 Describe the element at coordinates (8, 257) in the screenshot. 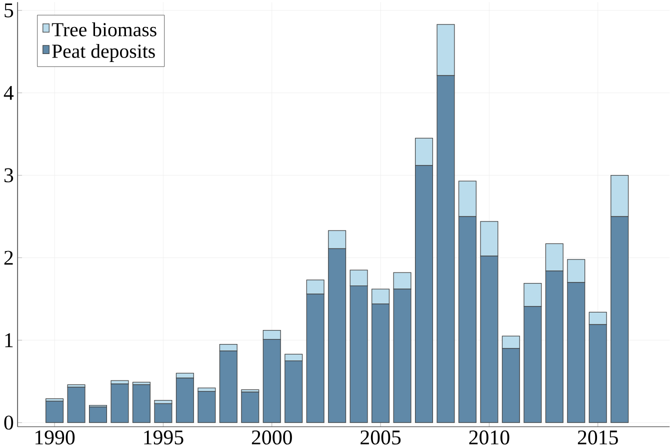

I see `y-tick-label: 2` at that location.